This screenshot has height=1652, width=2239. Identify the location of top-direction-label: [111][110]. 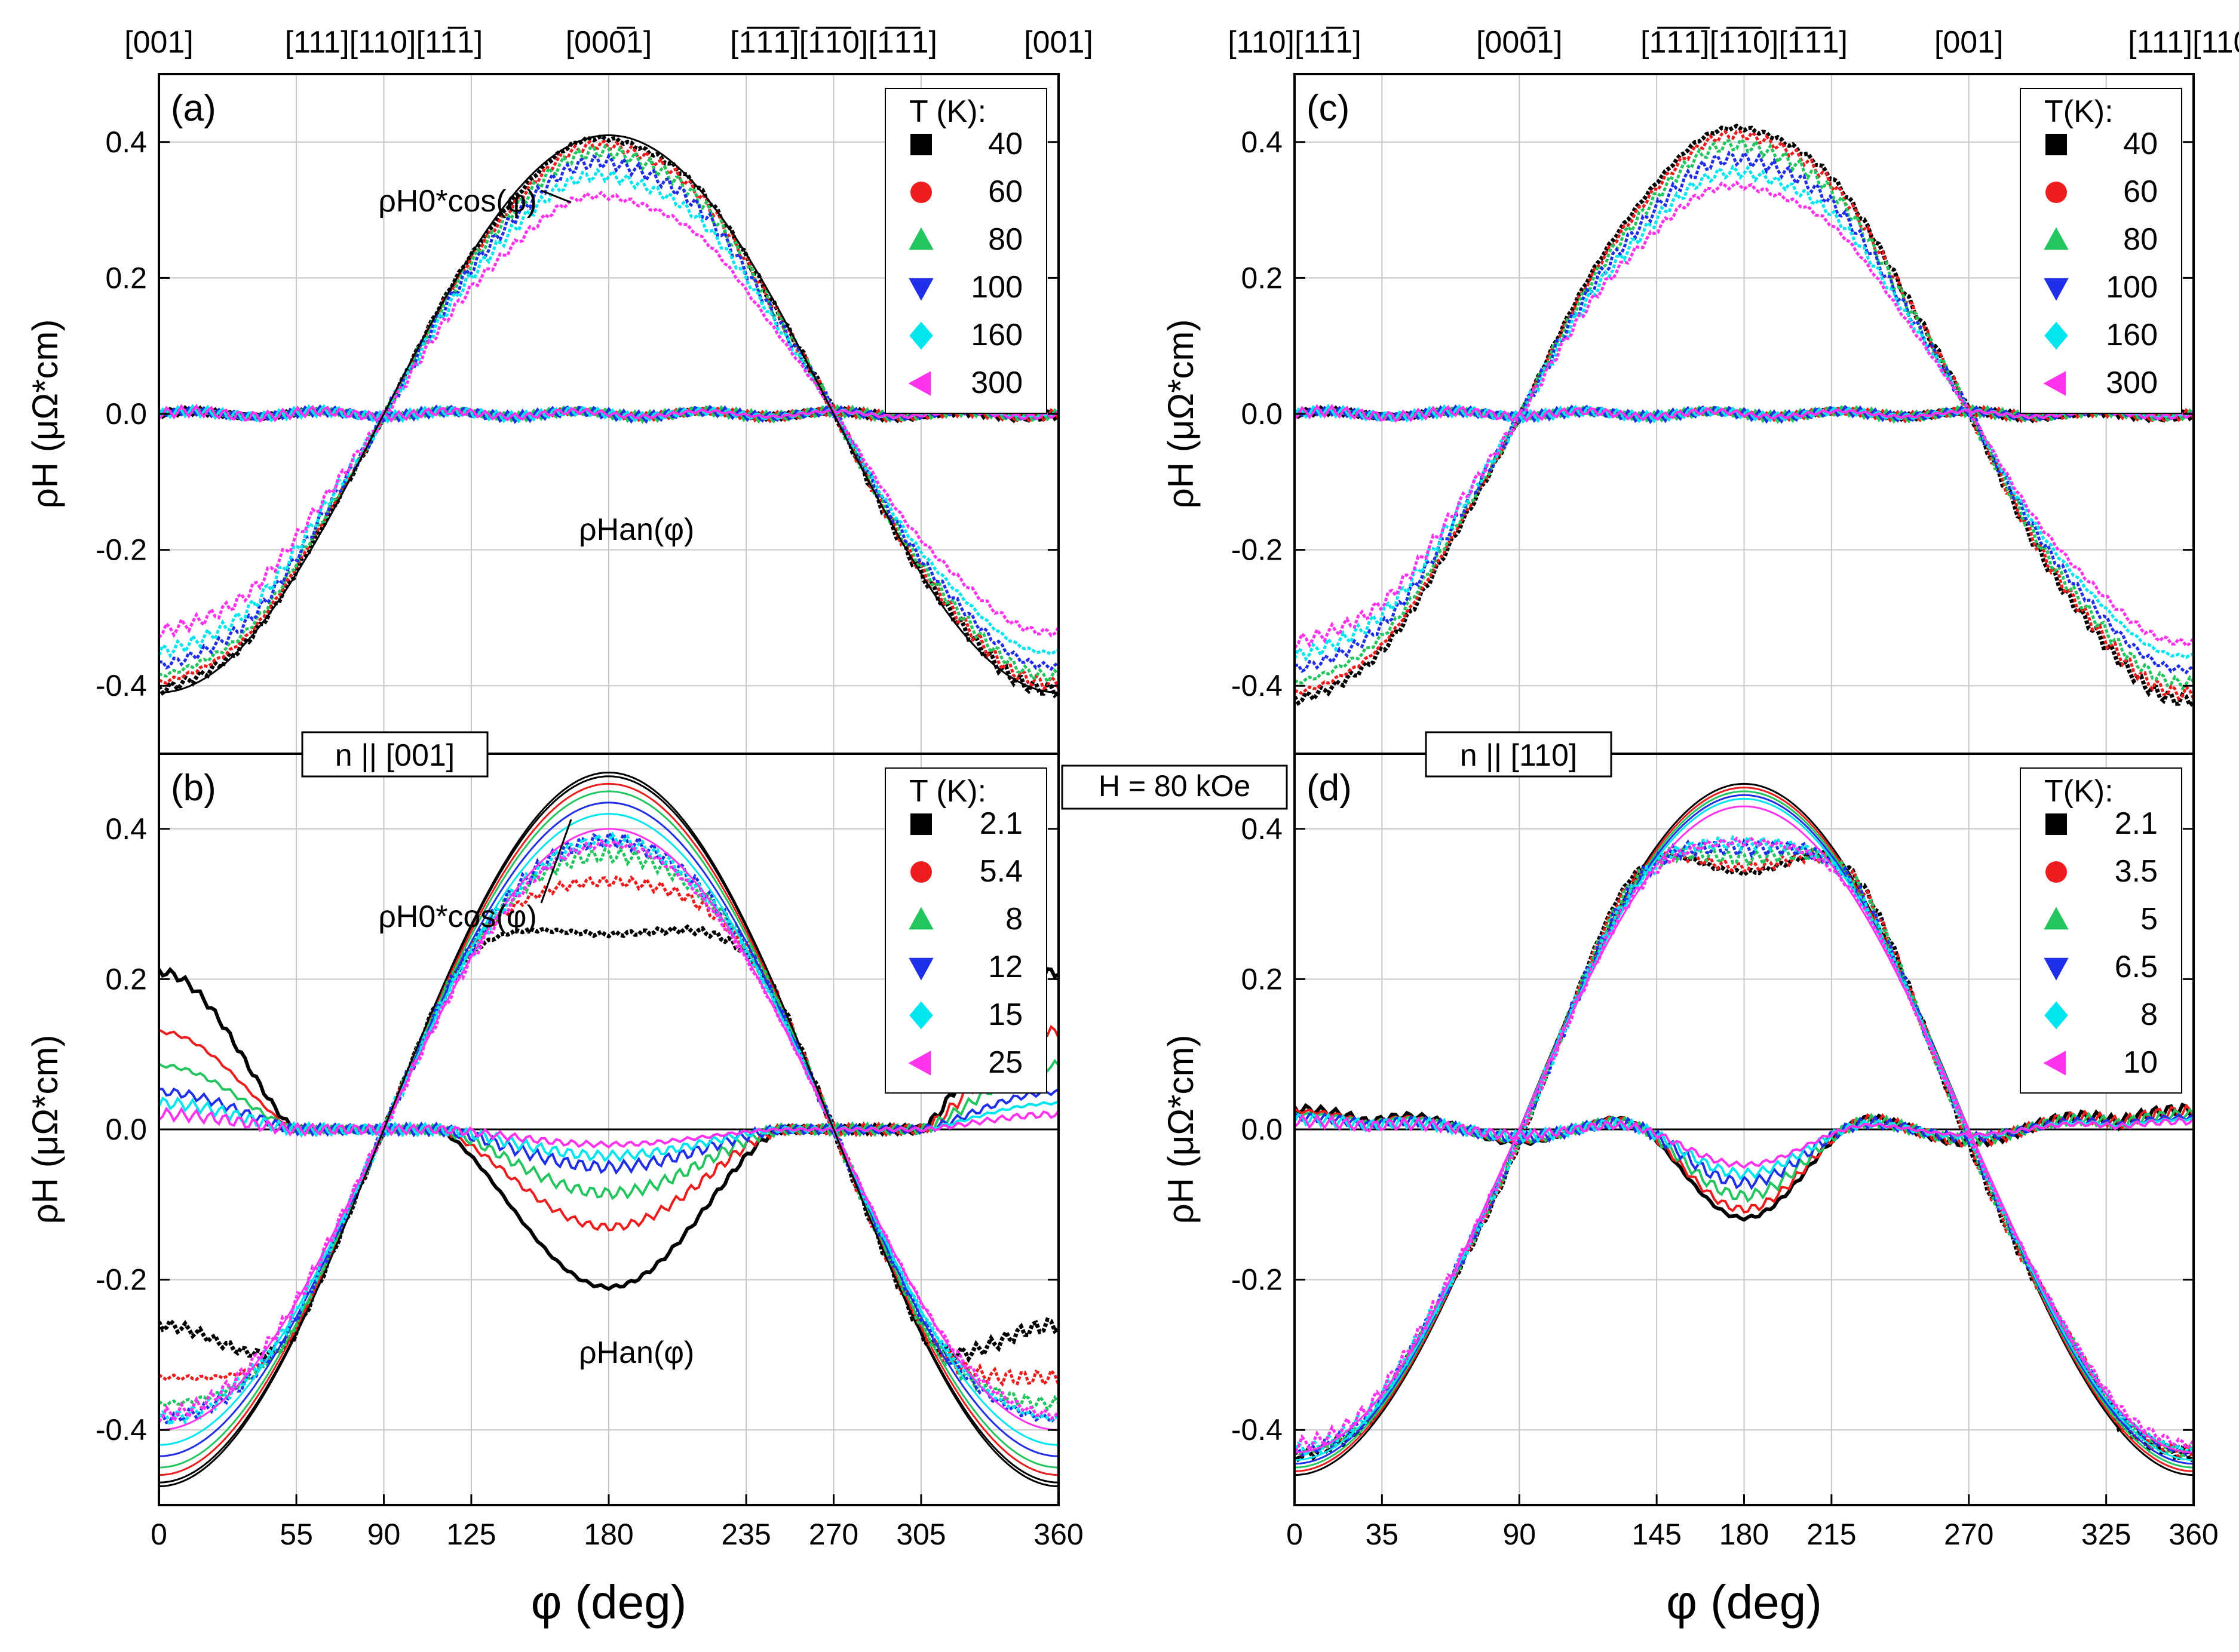
(2183, 42).